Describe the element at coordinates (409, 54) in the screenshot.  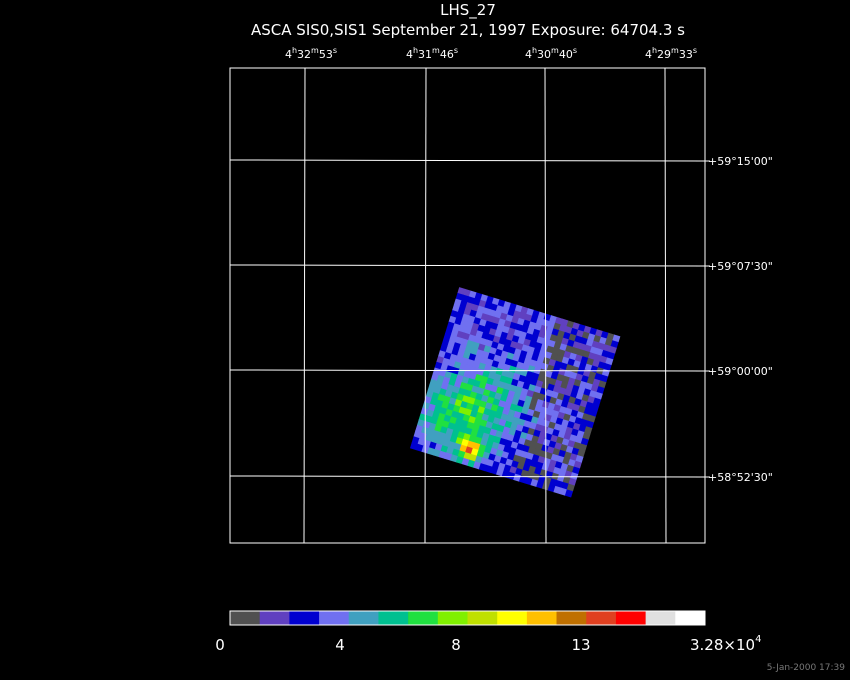
I see `ra-label-part: 4` at that location.